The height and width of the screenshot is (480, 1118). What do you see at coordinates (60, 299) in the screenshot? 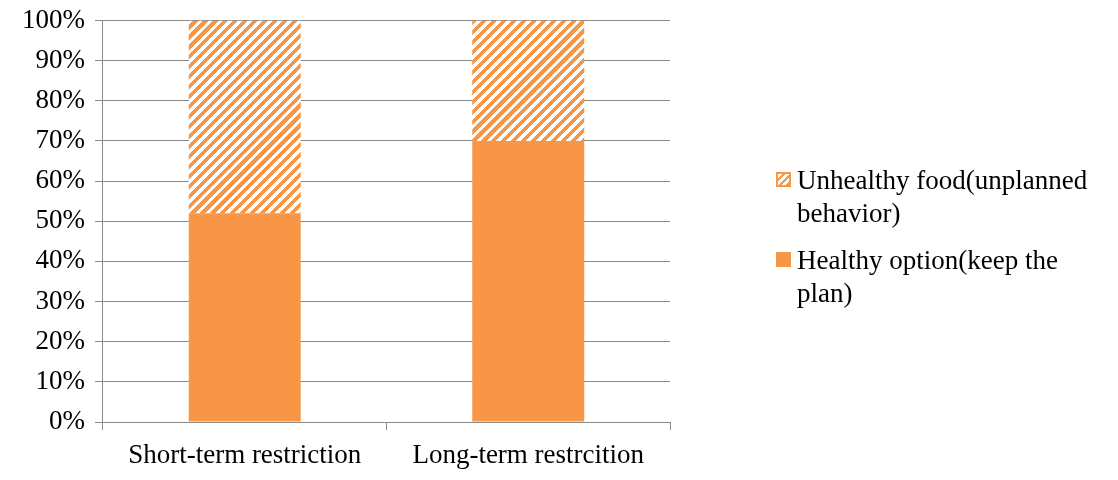
I see `y-tick-label: 30%` at bounding box center [60, 299].